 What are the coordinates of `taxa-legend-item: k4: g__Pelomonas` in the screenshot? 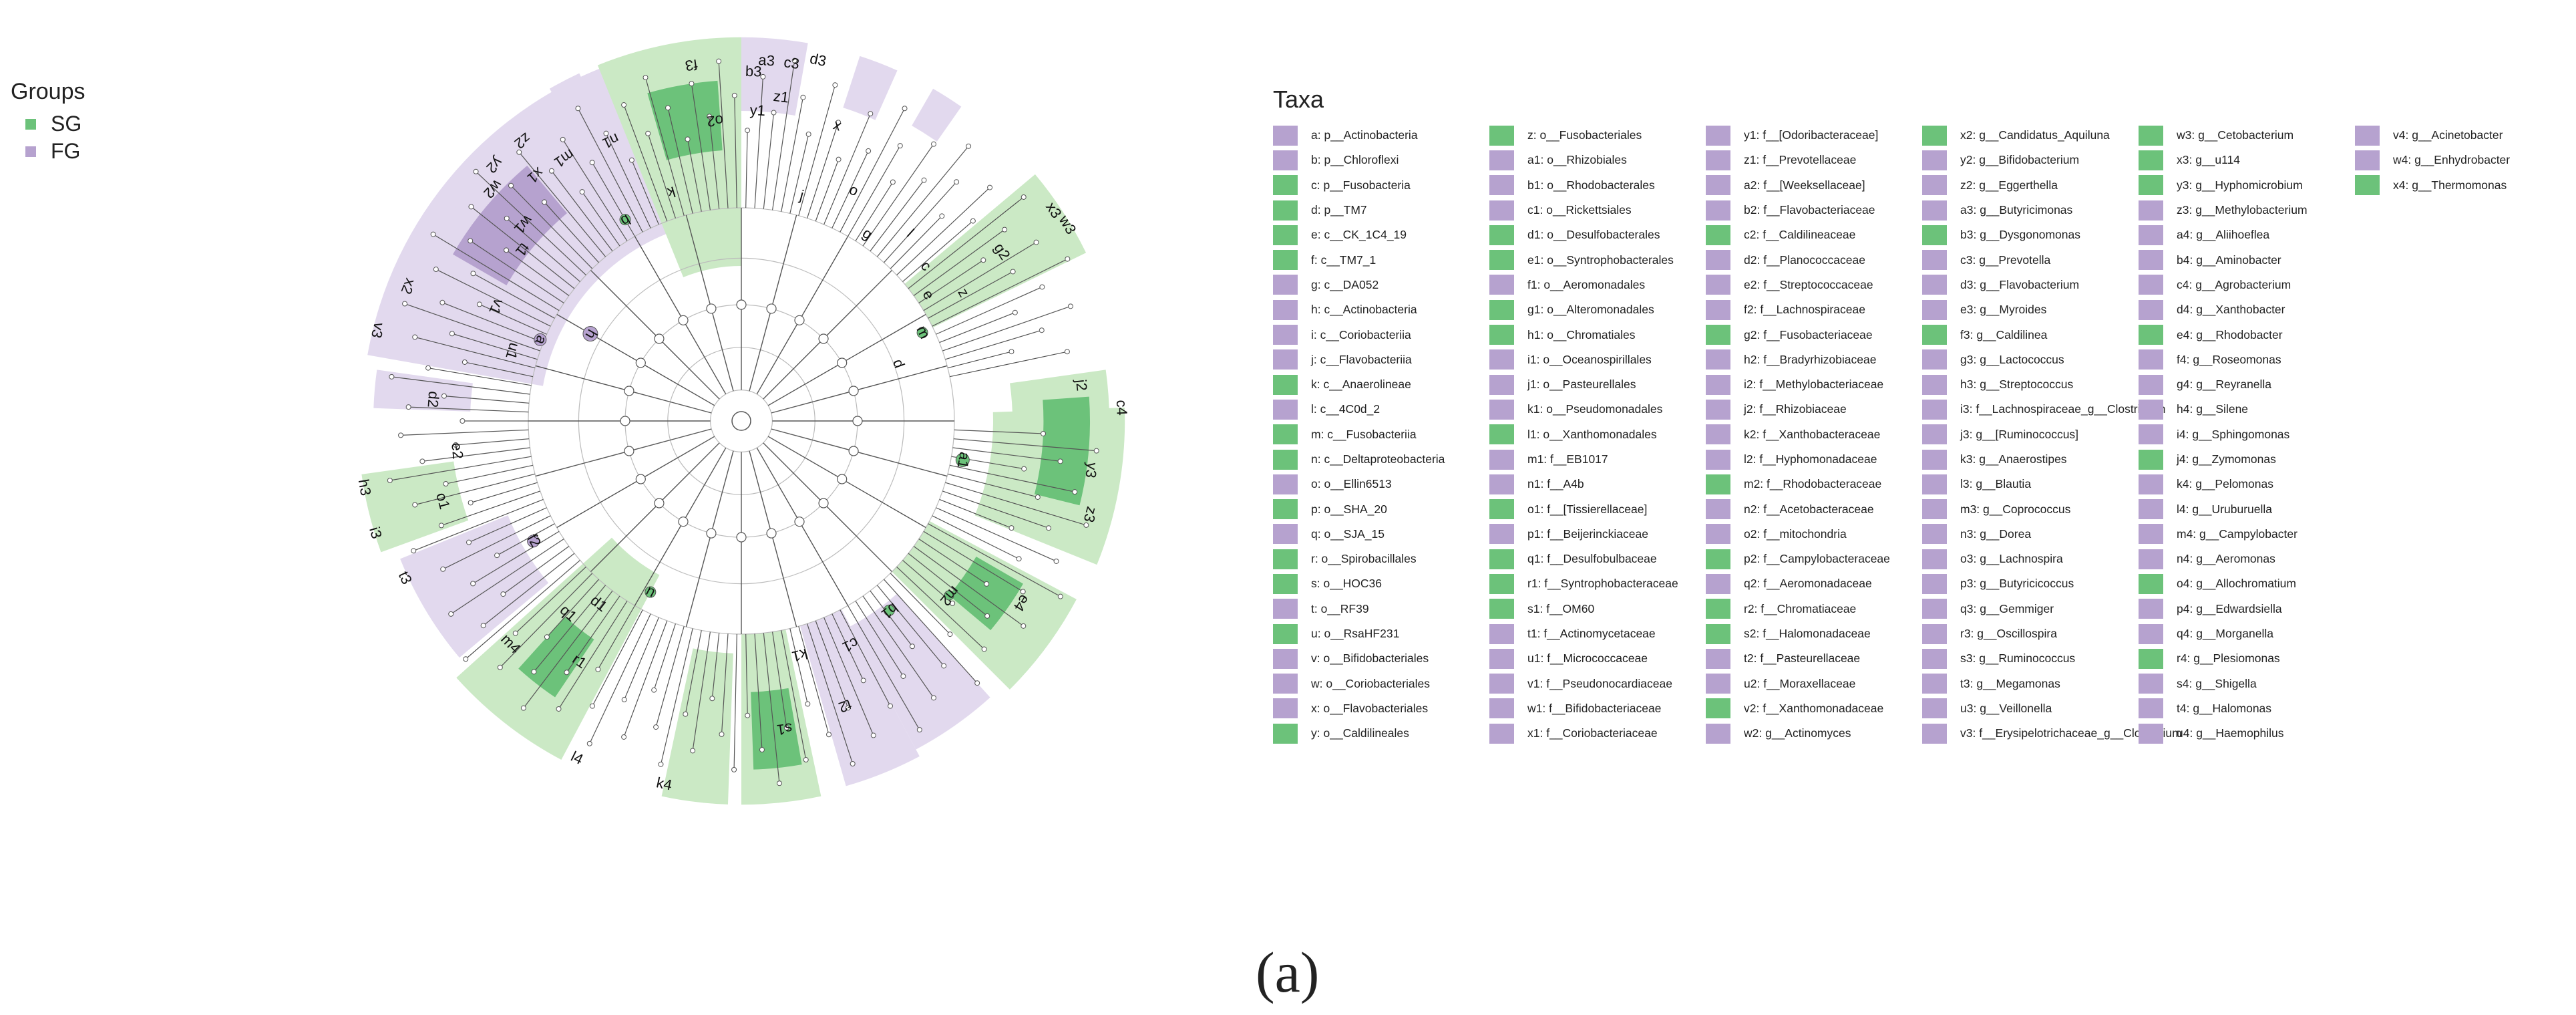 It's located at (2247, 484).